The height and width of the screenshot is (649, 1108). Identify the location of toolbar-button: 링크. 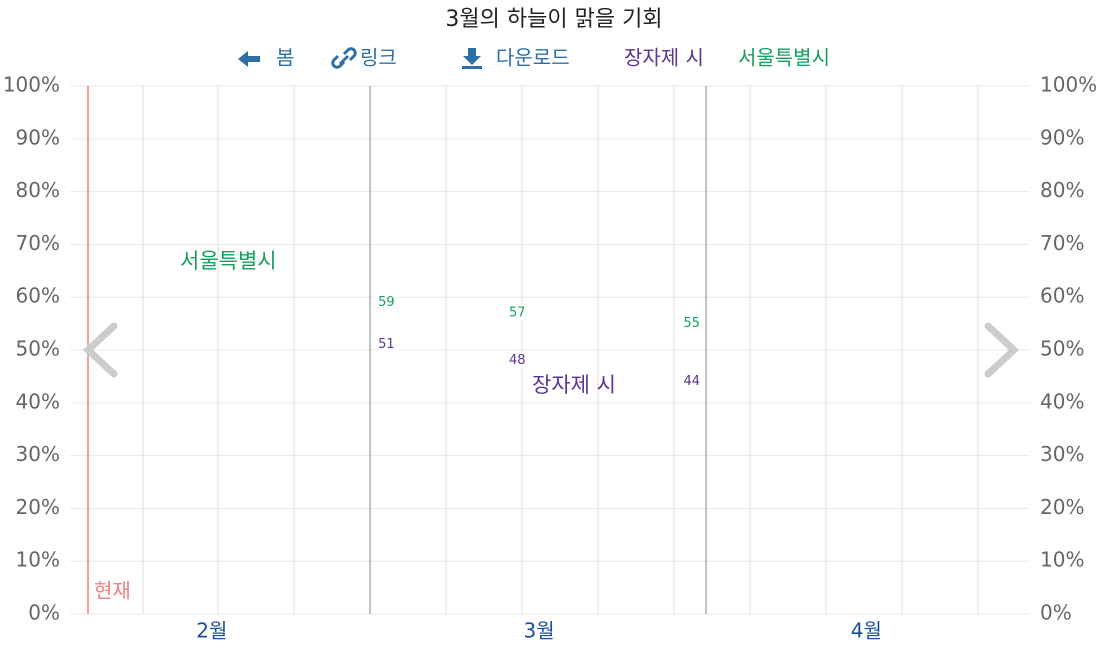
(378, 58).